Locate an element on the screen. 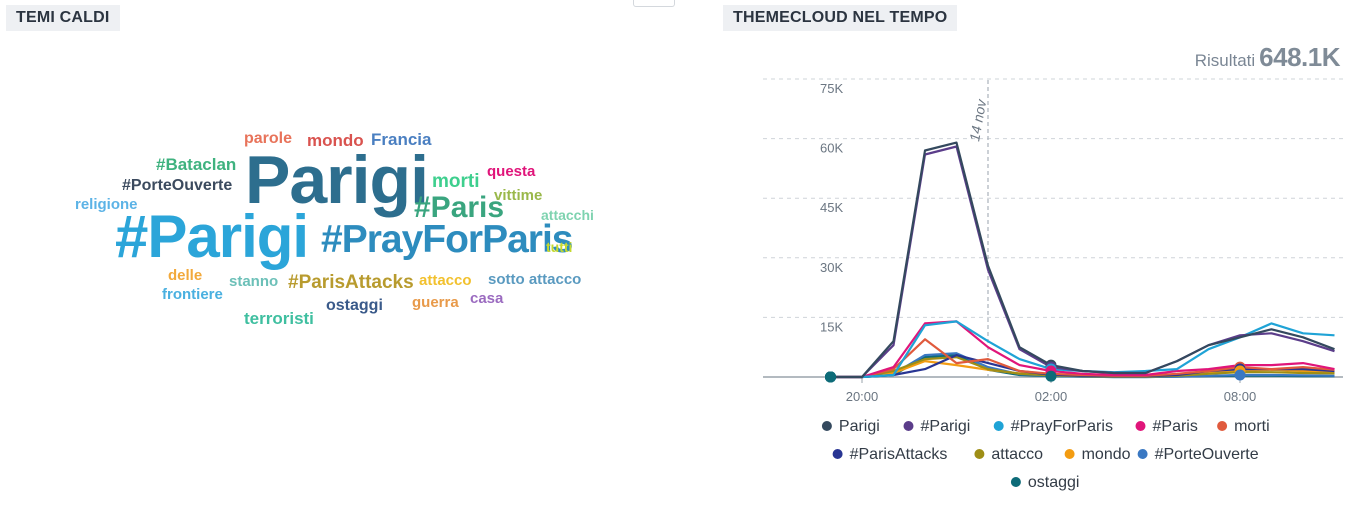 The image size is (1348, 523). wordcloud-term: #Bataclan is located at coordinates (196, 164).